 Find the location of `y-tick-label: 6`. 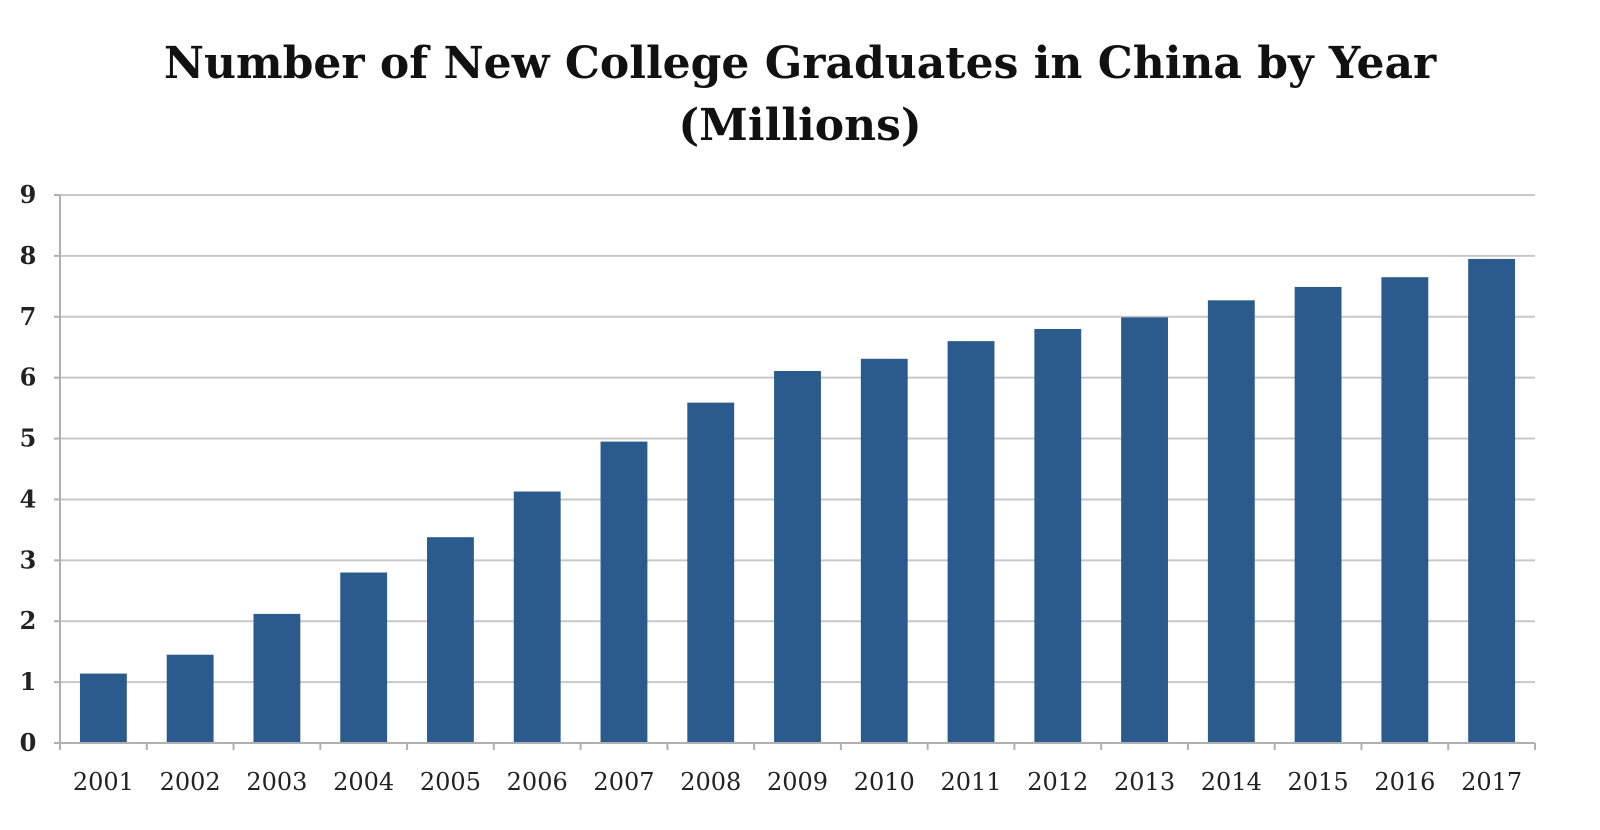

y-tick-label: 6 is located at coordinates (28, 377).